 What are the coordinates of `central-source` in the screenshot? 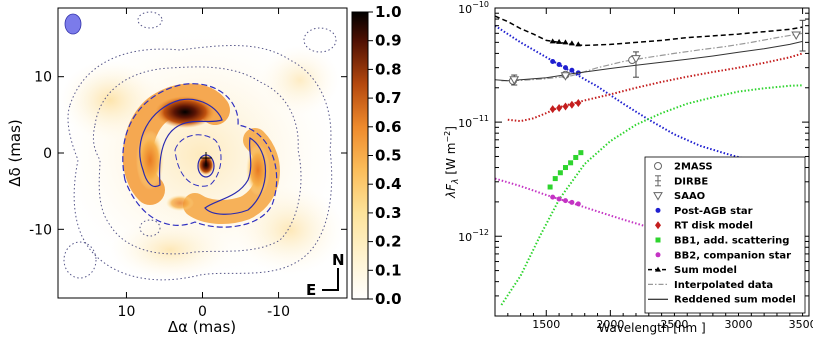 It's located at (206, 165).